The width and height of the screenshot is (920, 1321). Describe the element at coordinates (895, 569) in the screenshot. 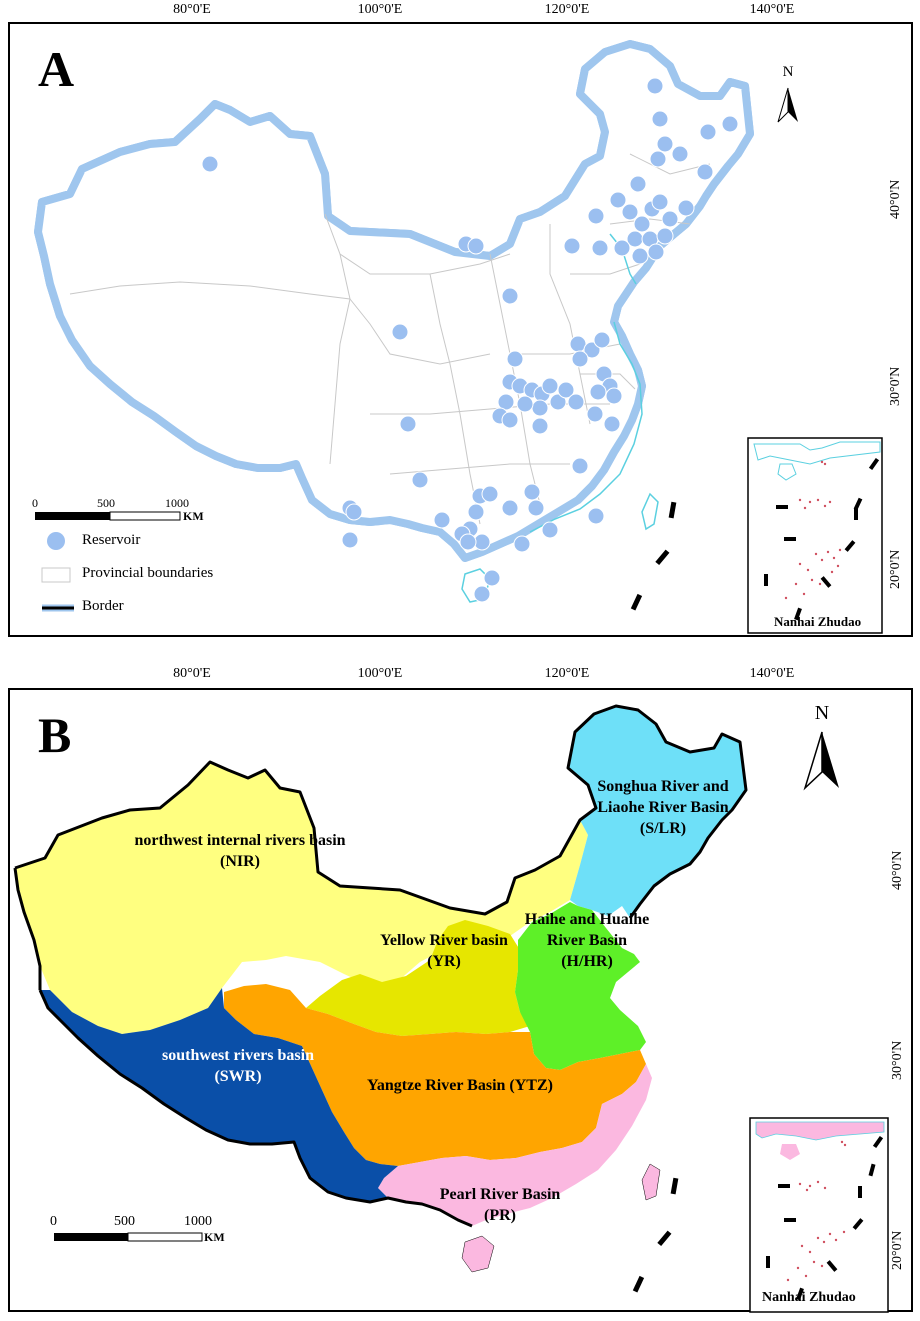

I see `lat-label-20-a: 20°0'N` at that location.